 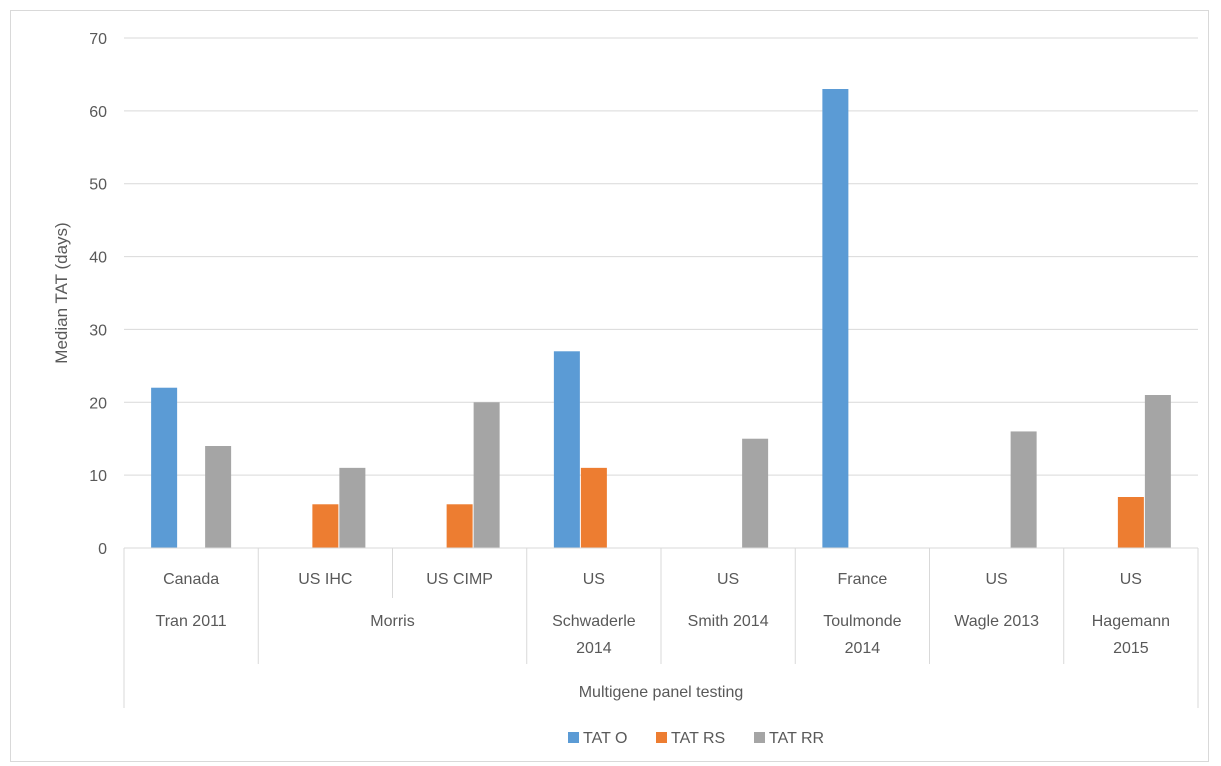 I want to click on y-axis-ticks: 0 10 20 30 40 50 60 70, so click(x=98, y=294).